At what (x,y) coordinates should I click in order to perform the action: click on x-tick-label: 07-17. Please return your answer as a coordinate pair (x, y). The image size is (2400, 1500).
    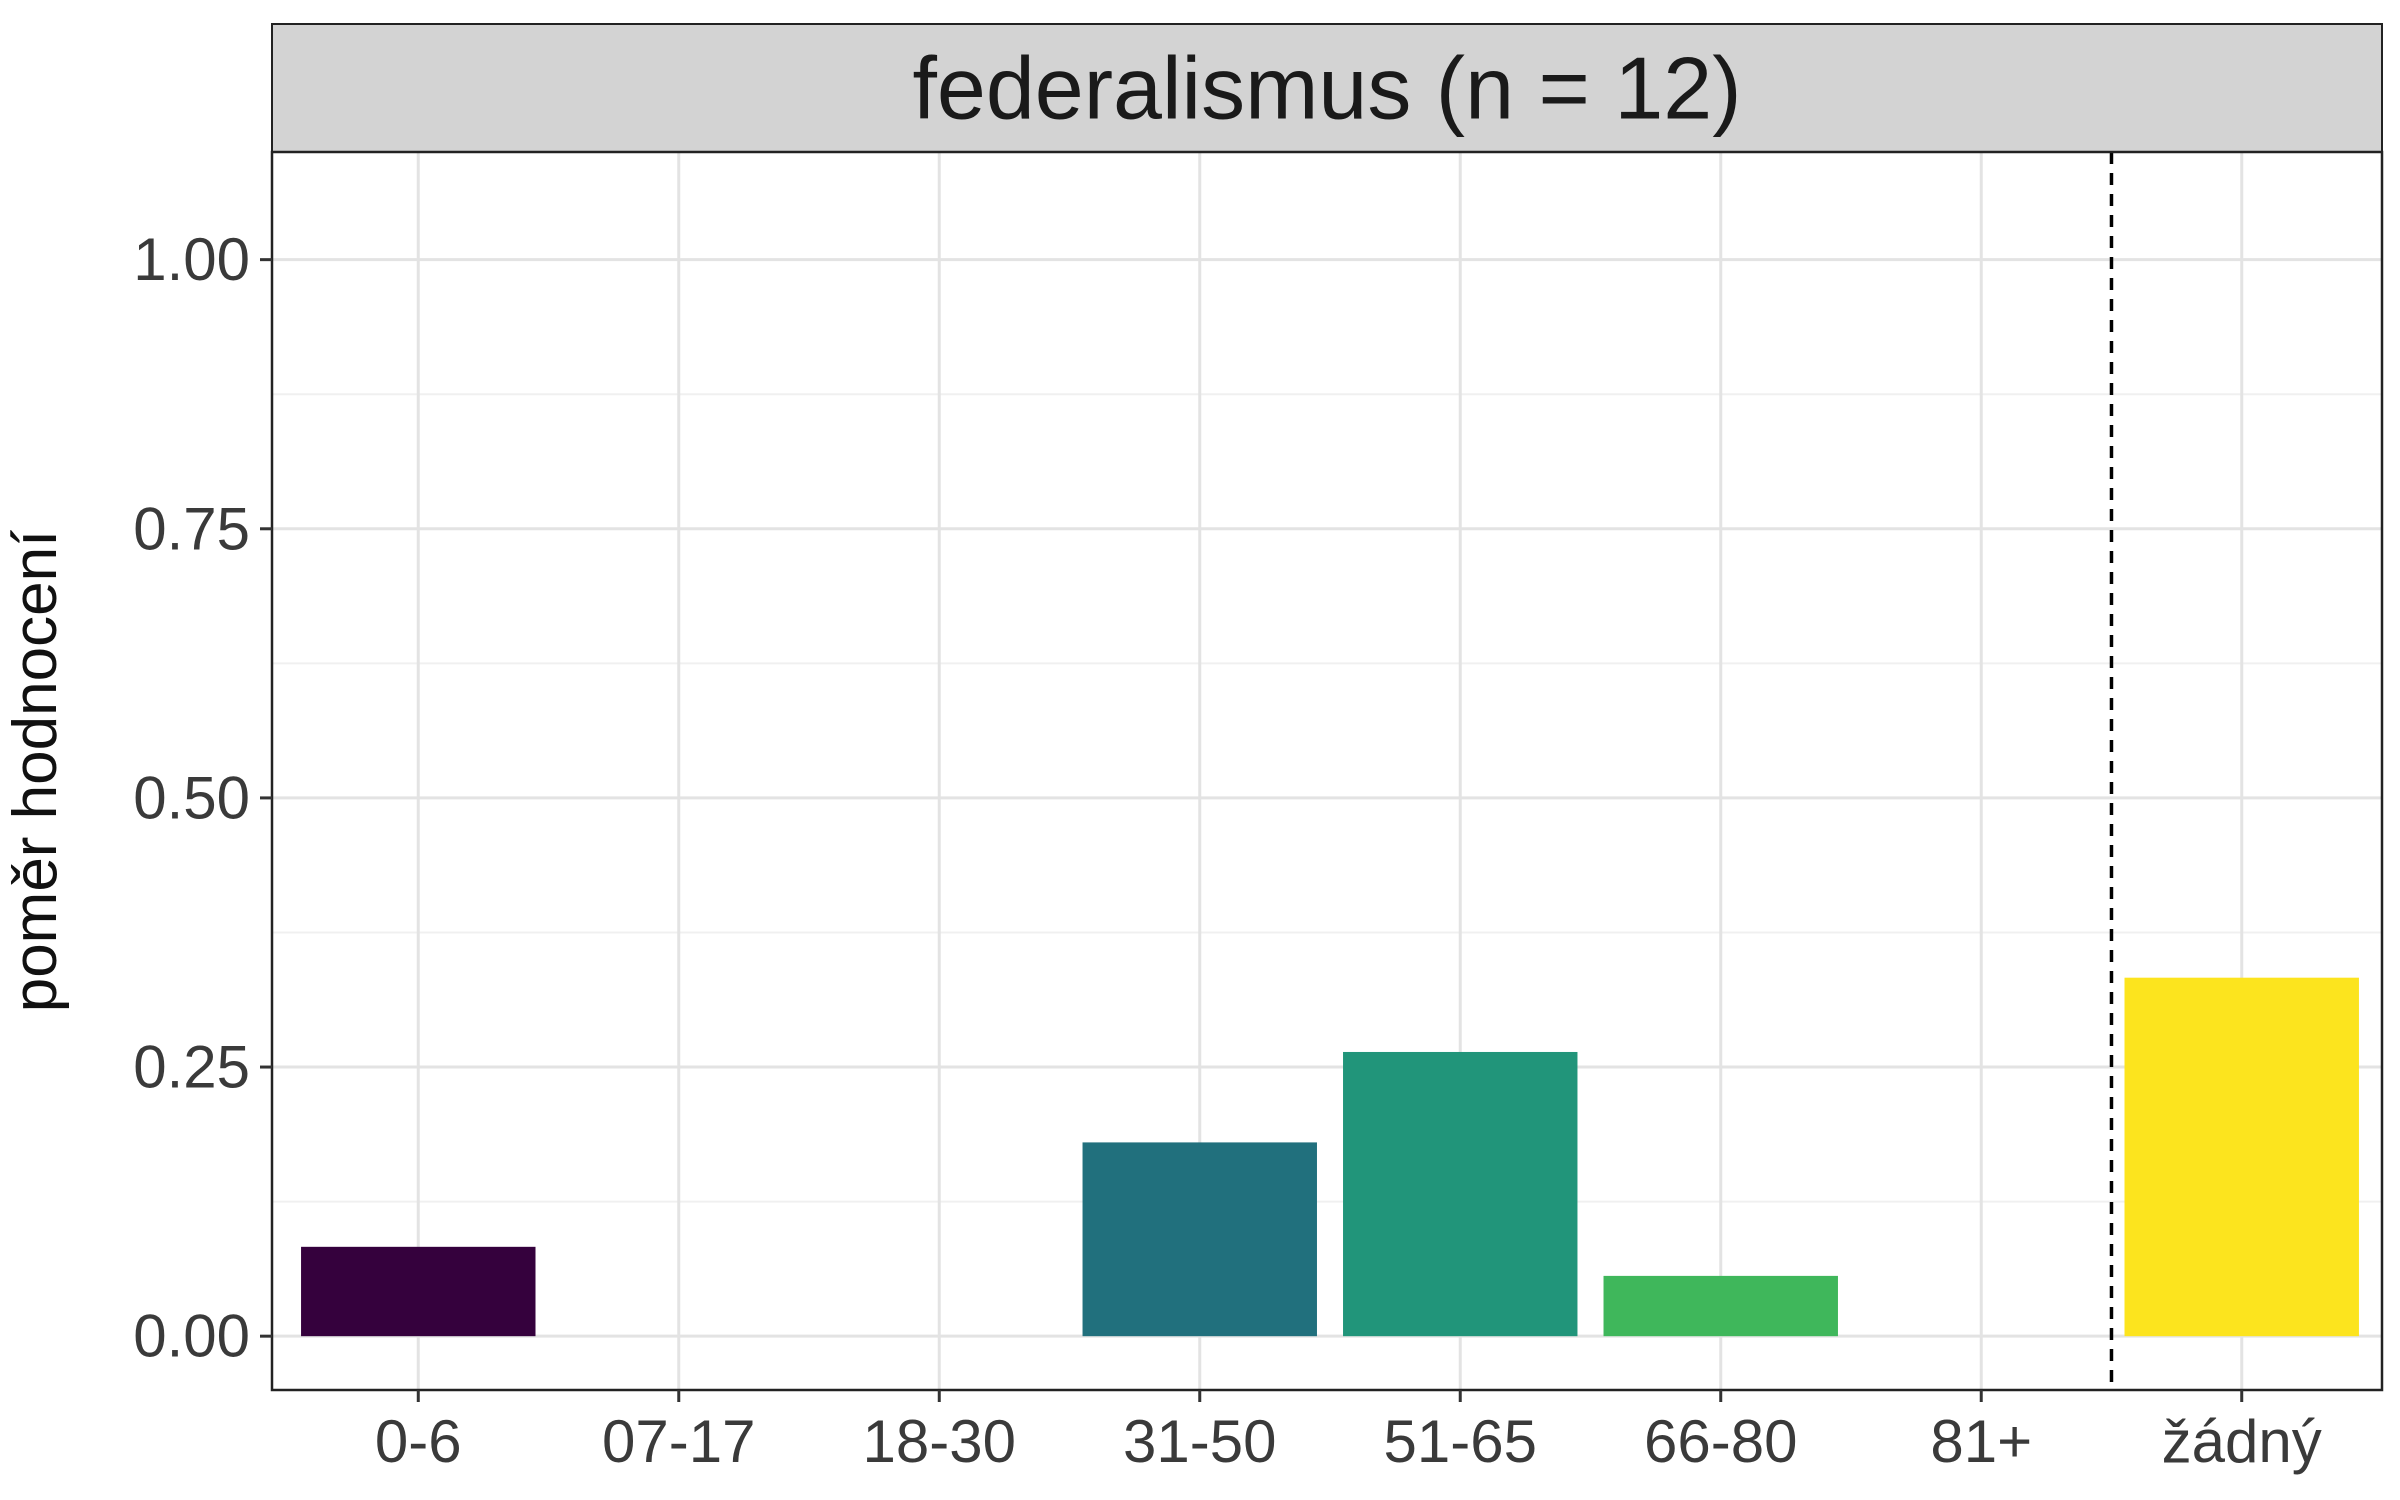
    Looking at the image, I should click on (678, 1441).